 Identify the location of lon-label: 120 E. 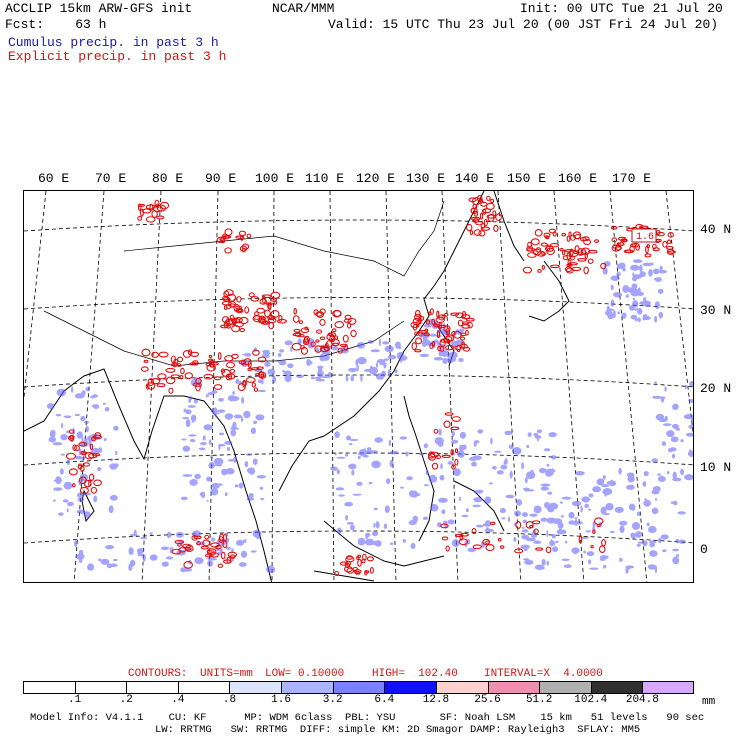
(376, 178).